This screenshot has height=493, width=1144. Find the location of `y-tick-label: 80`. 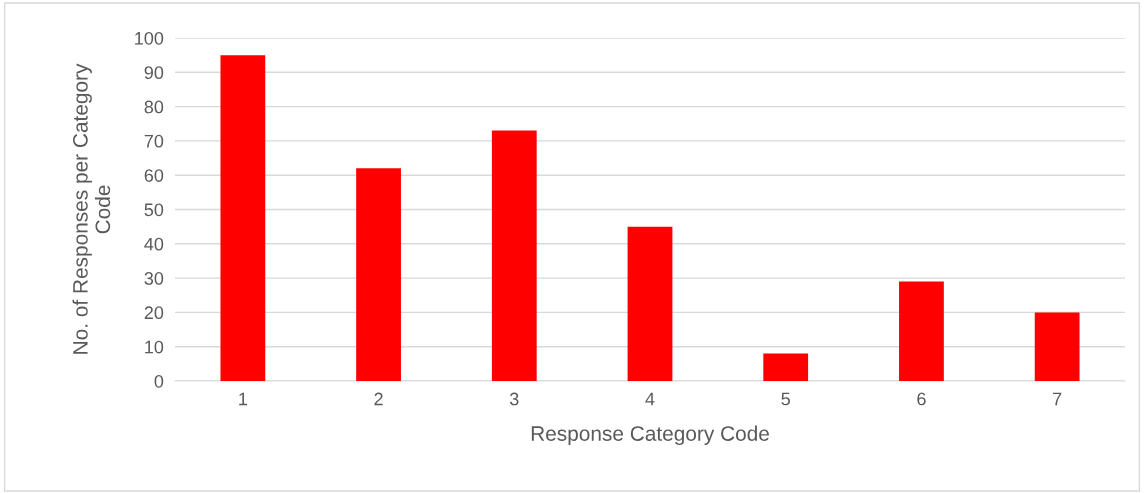

y-tick-label: 80 is located at coordinates (154, 107).